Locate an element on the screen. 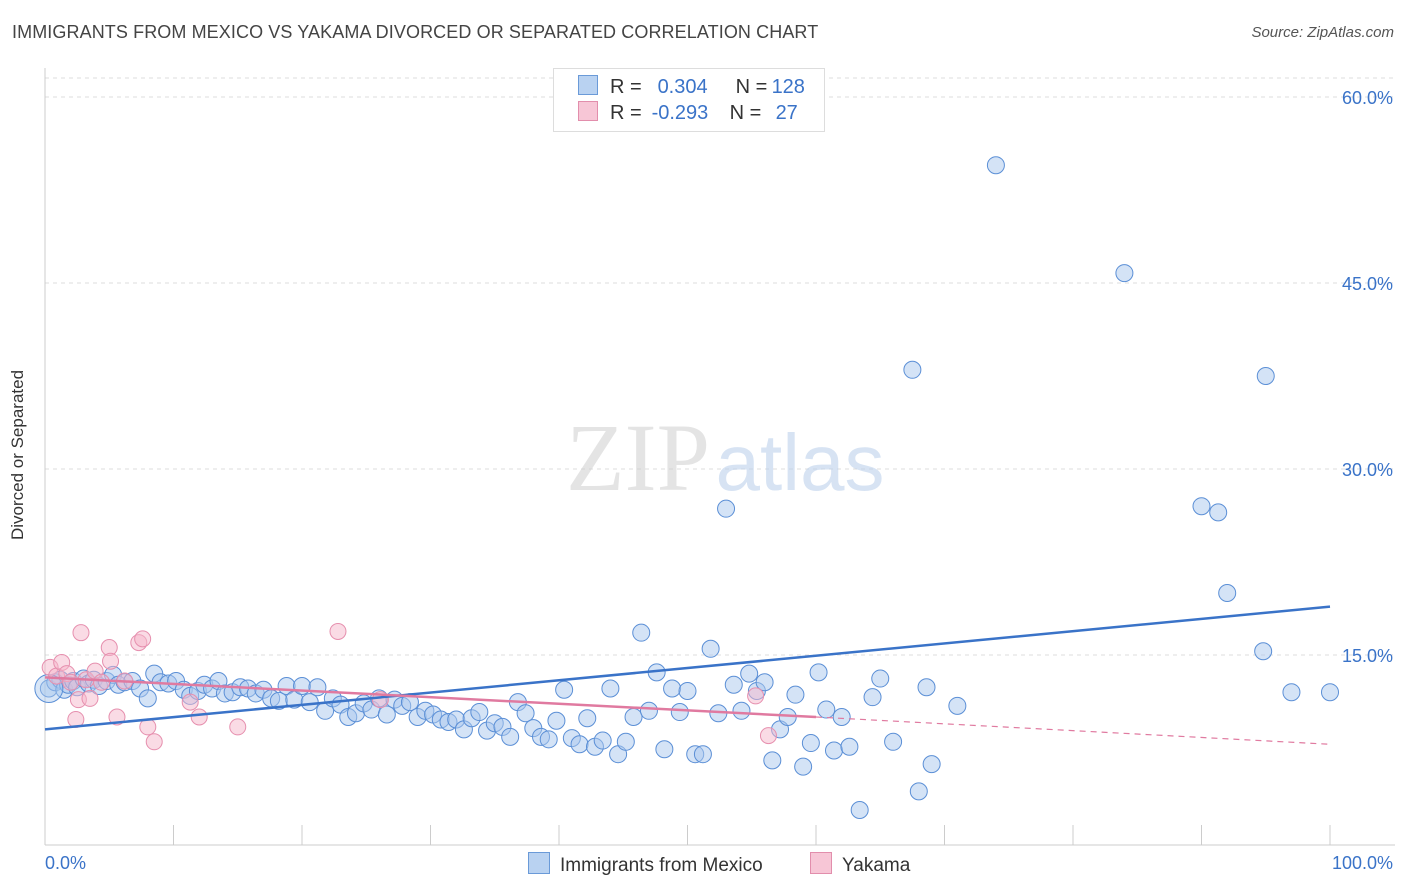 This screenshot has height=892, width=1406. y-tick-labels: 15.0% 30.0% 45.0% 60.0% is located at coordinates (1367, 377).